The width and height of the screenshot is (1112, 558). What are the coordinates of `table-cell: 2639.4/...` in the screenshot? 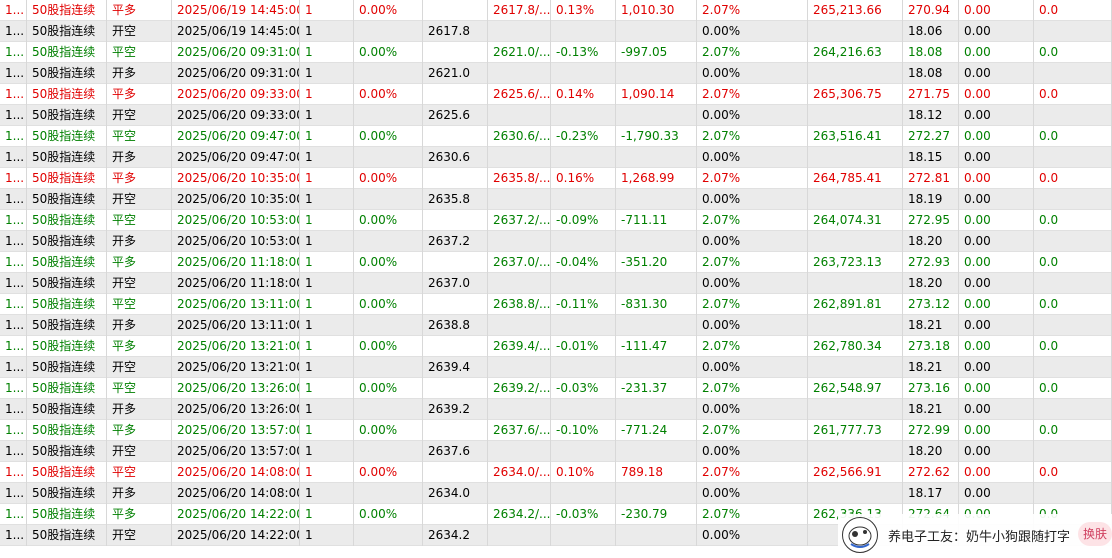 It's located at (519, 346).